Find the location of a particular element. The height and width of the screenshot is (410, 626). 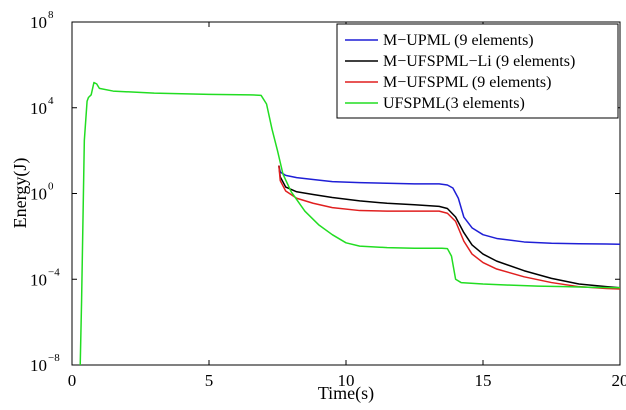

y-tick-exponent: 4 is located at coordinates (51, 101).